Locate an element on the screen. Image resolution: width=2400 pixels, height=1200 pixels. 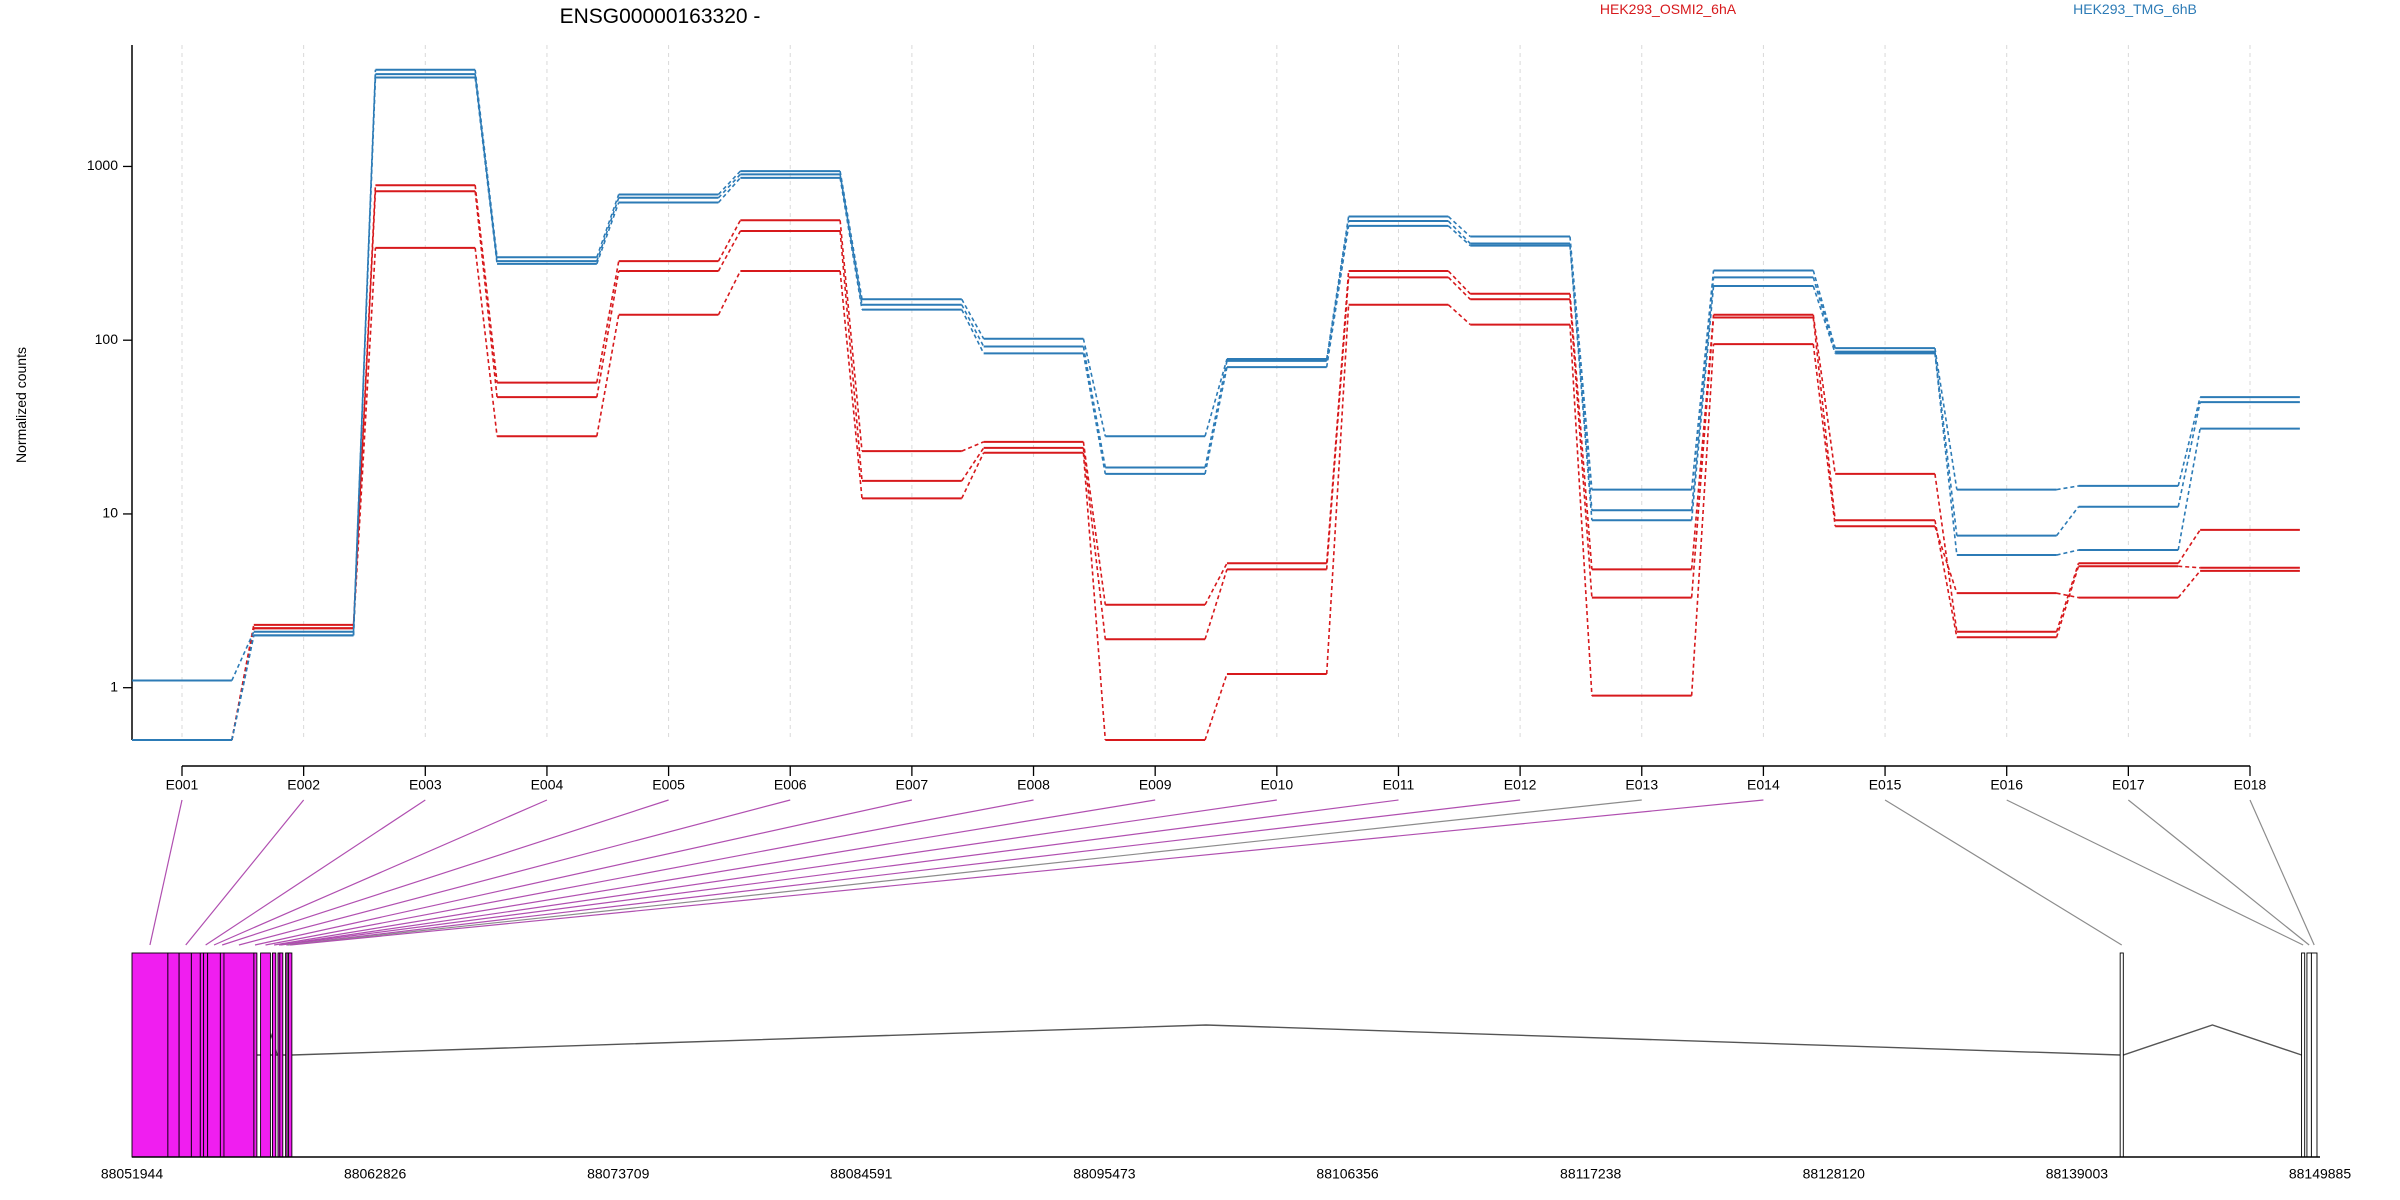
exon-box-E014 is located at coordinates (290, 1055).